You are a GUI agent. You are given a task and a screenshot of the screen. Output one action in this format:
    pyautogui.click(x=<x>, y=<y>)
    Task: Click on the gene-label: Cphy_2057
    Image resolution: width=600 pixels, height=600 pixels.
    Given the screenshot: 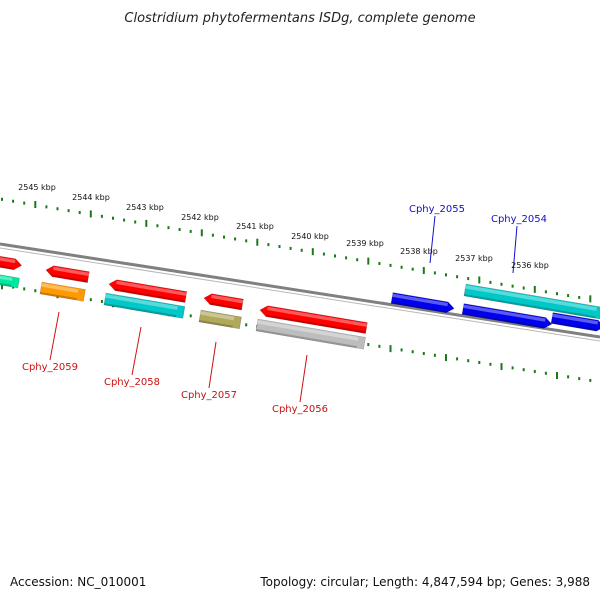 What is the action you would take?
    pyautogui.click(x=209, y=395)
    